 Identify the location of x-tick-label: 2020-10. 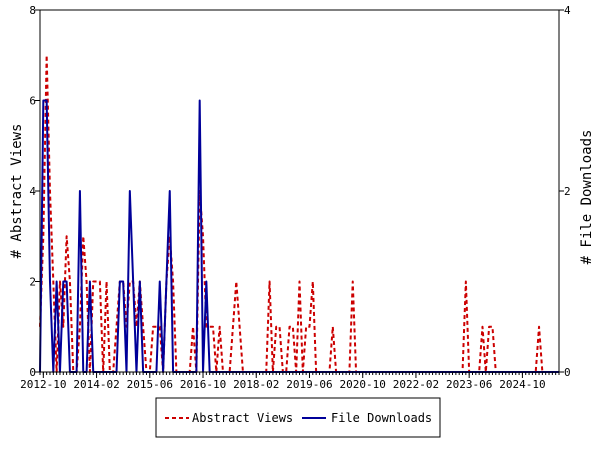
(363, 384).